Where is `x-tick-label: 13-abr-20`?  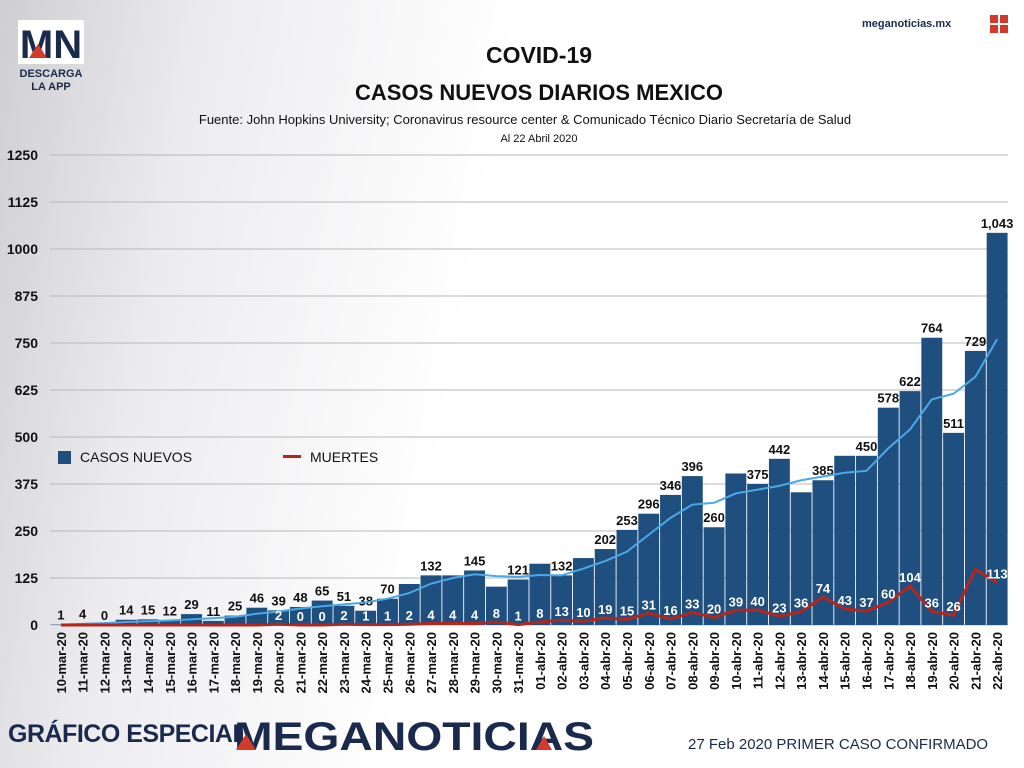 x-tick-label: 13-abr-20 is located at coordinates (801, 661).